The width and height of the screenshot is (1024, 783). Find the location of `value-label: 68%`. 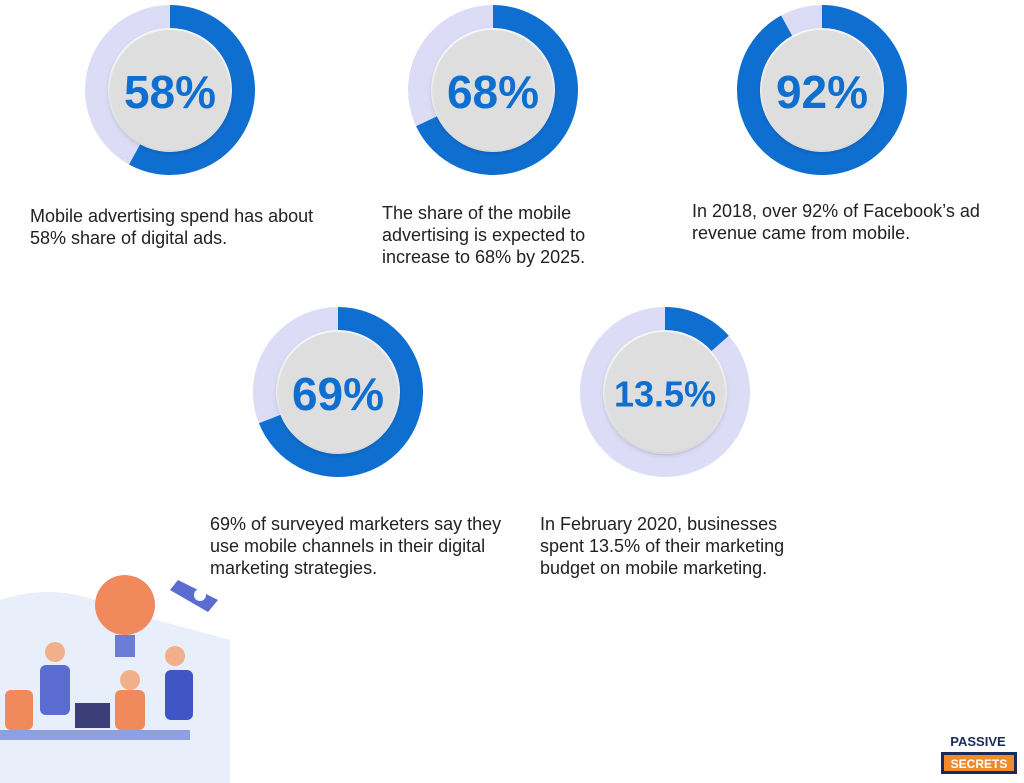

value-label: 68% is located at coordinates (493, 92).